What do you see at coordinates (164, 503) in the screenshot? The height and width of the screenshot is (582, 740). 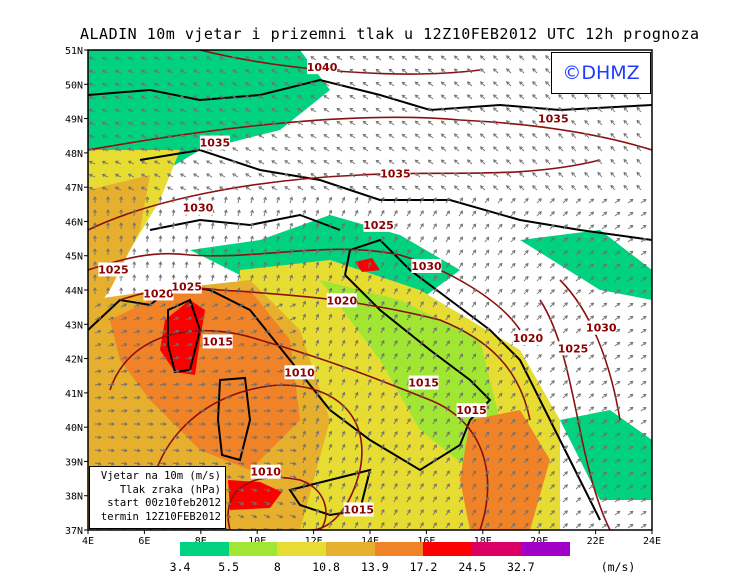 I see `info-start: start 00z10feb2012` at bounding box center [164, 503].